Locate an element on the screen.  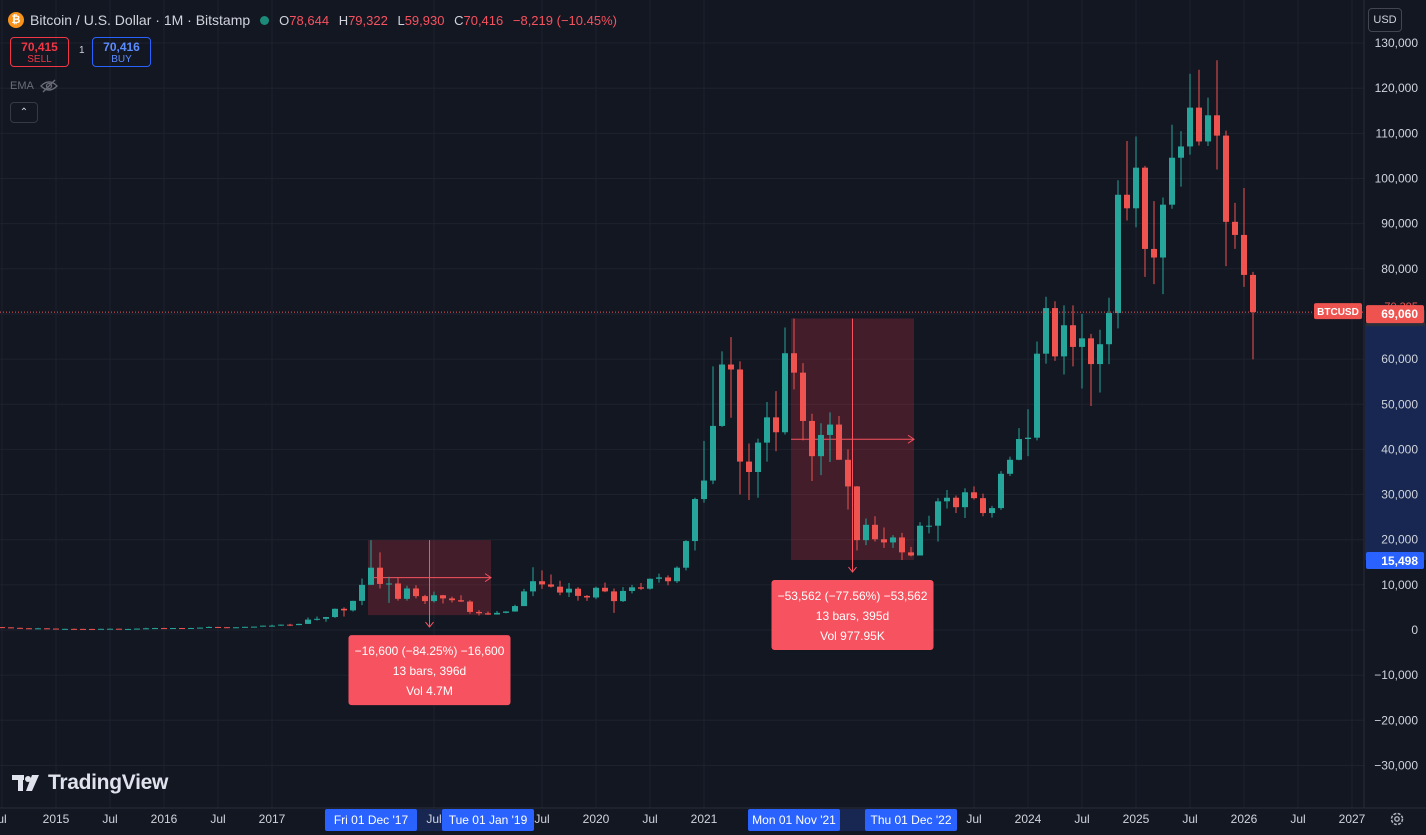
buy-button: 70,416 BUY is located at coordinates (121, 52).